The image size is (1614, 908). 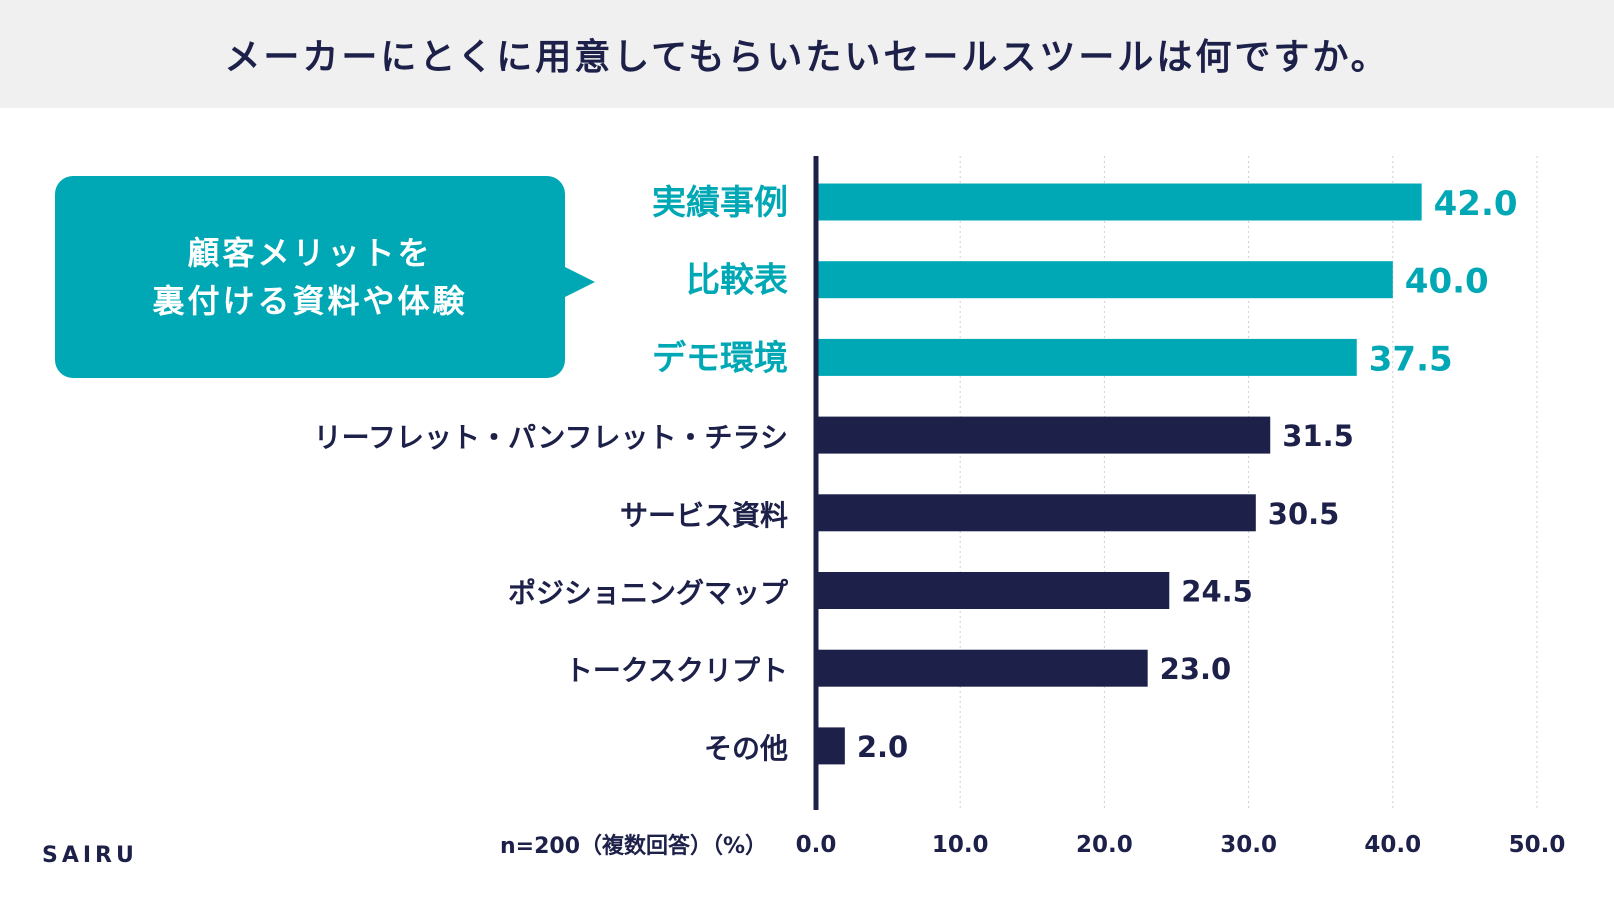 What do you see at coordinates (816, 845) in the screenshot?
I see `x-tick-label: 0.0` at bounding box center [816, 845].